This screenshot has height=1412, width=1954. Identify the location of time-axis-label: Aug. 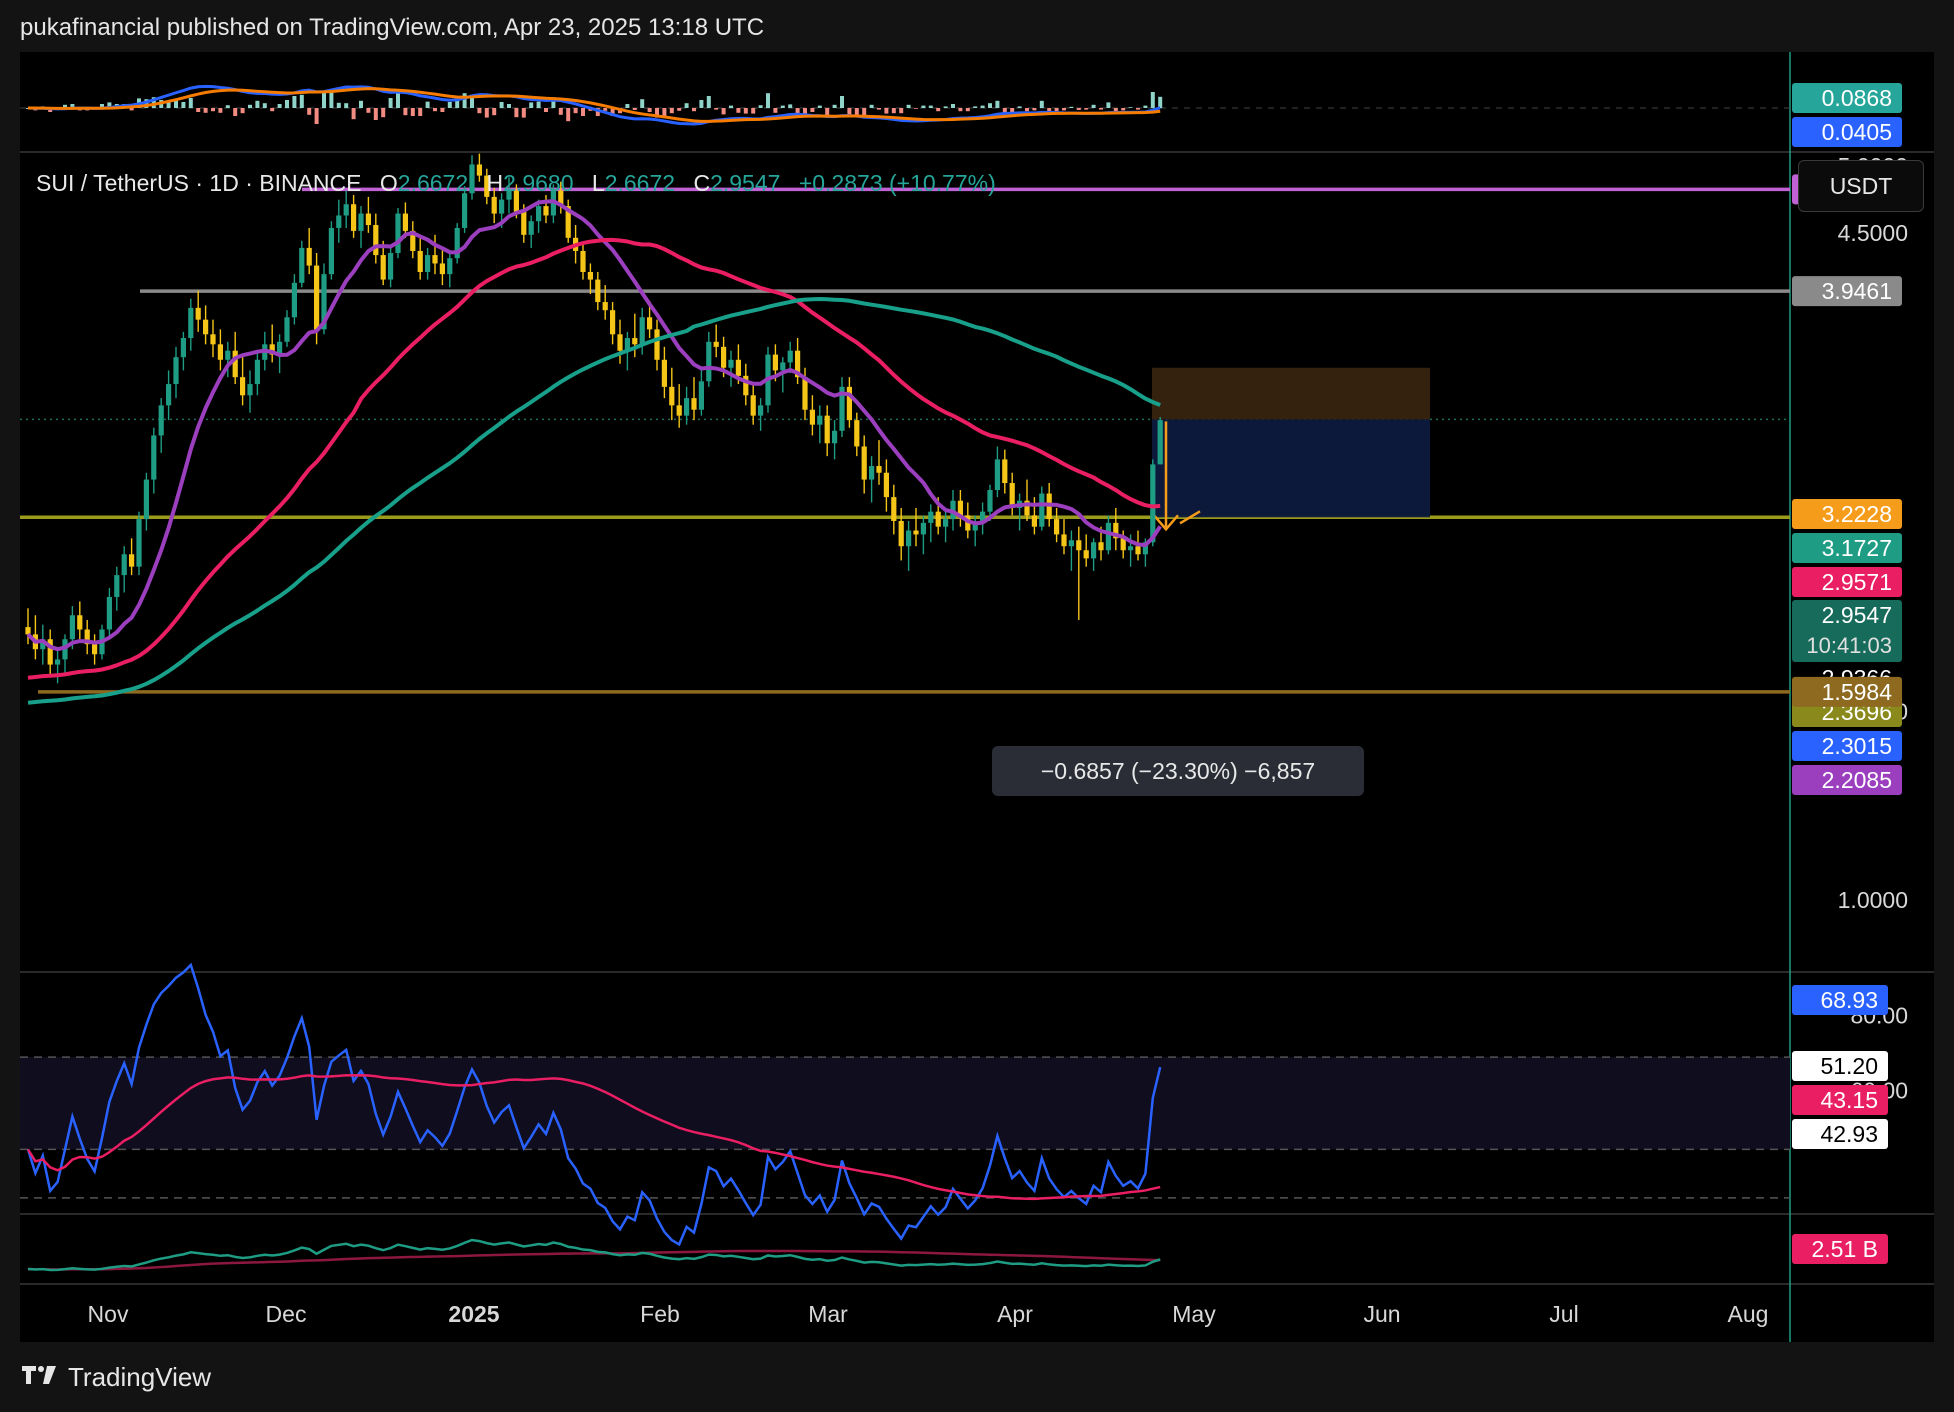
(1748, 1314).